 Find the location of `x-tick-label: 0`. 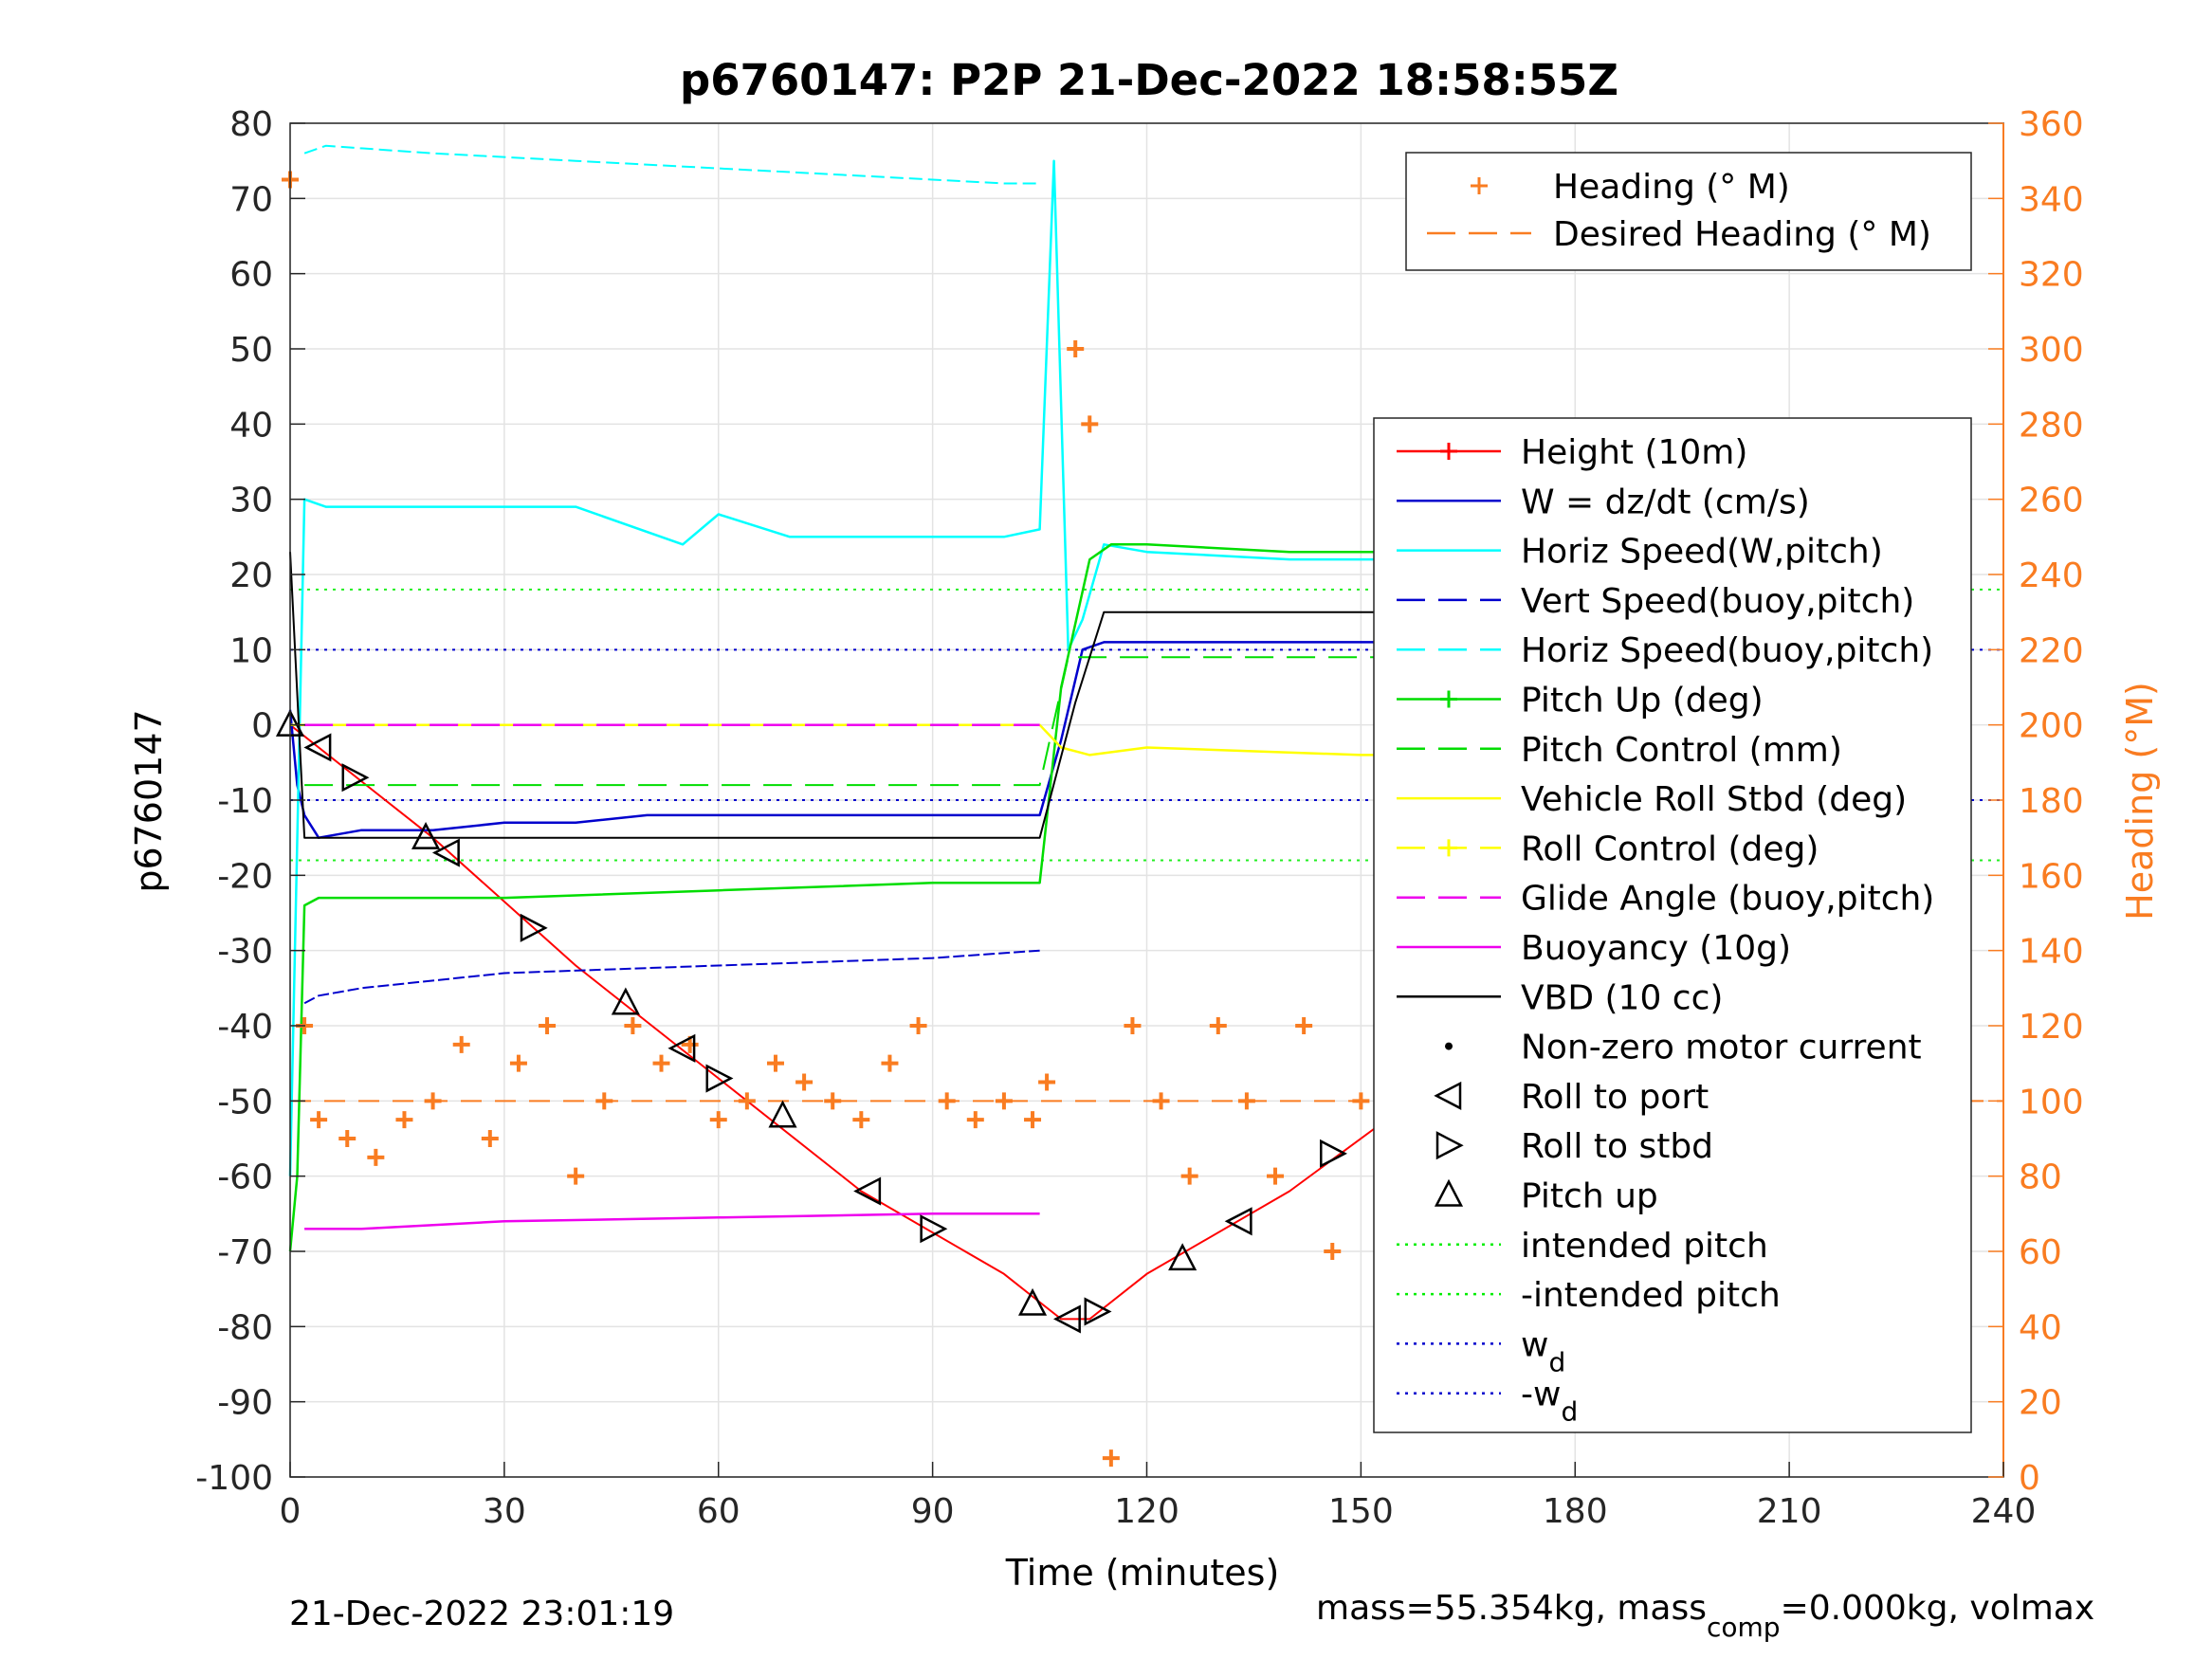

x-tick-label: 0 is located at coordinates (291, 1511).